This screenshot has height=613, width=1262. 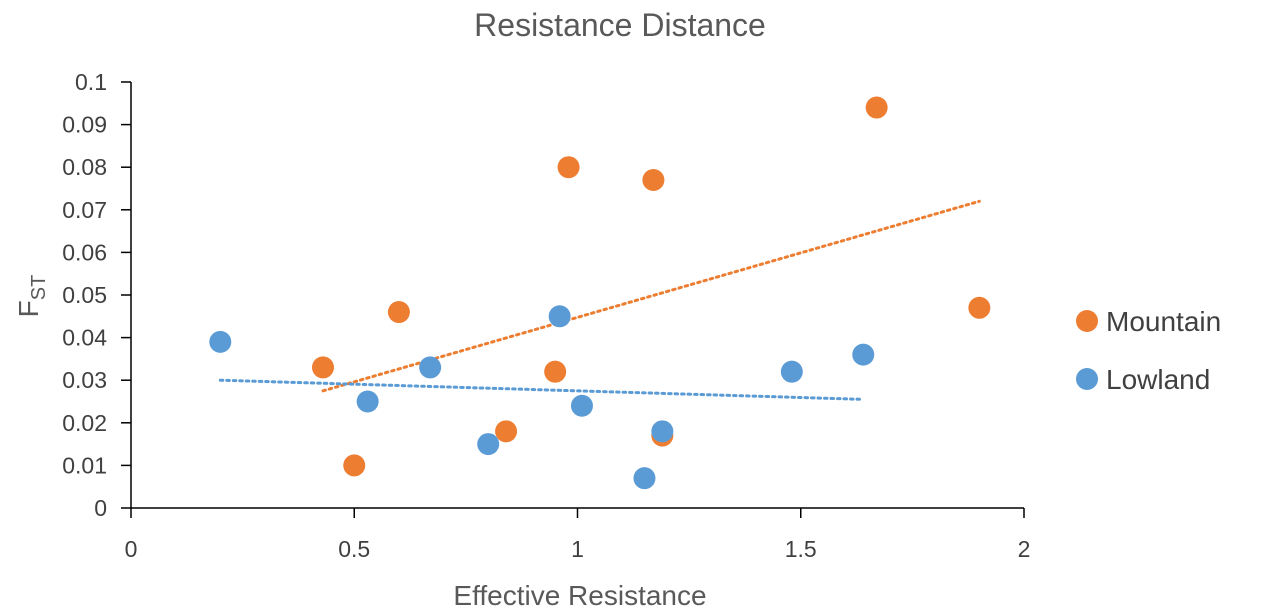 What do you see at coordinates (91, 82) in the screenshot?
I see `y-tick-label: 0.1` at bounding box center [91, 82].